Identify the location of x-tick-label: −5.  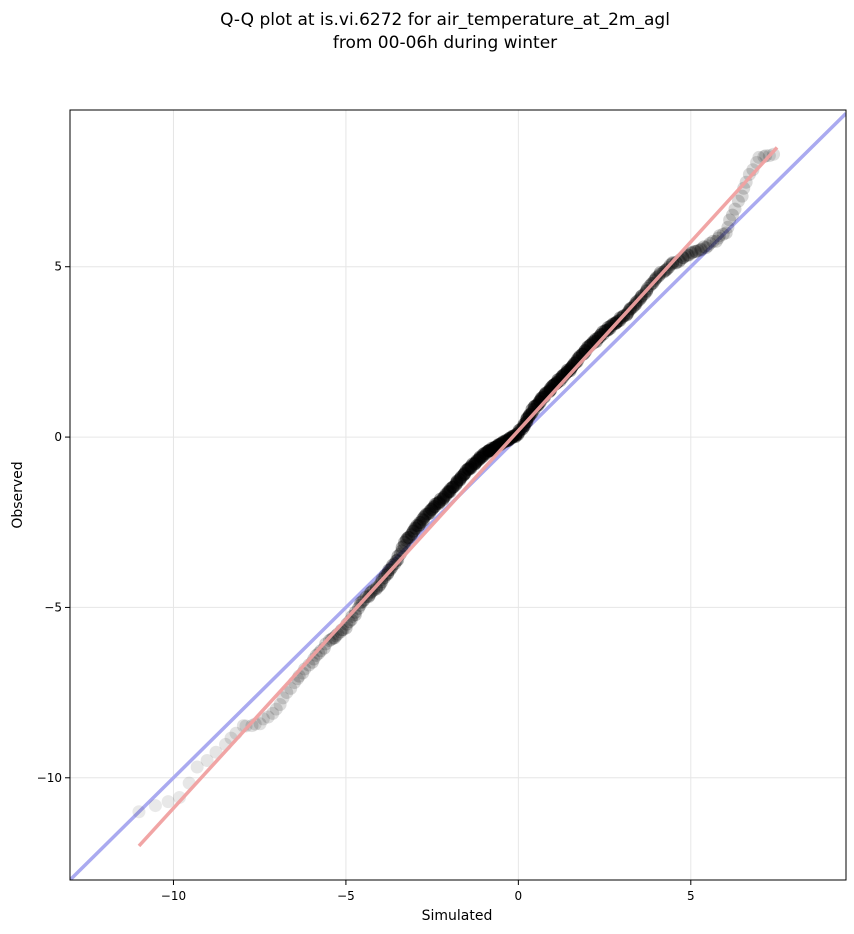
(346, 896).